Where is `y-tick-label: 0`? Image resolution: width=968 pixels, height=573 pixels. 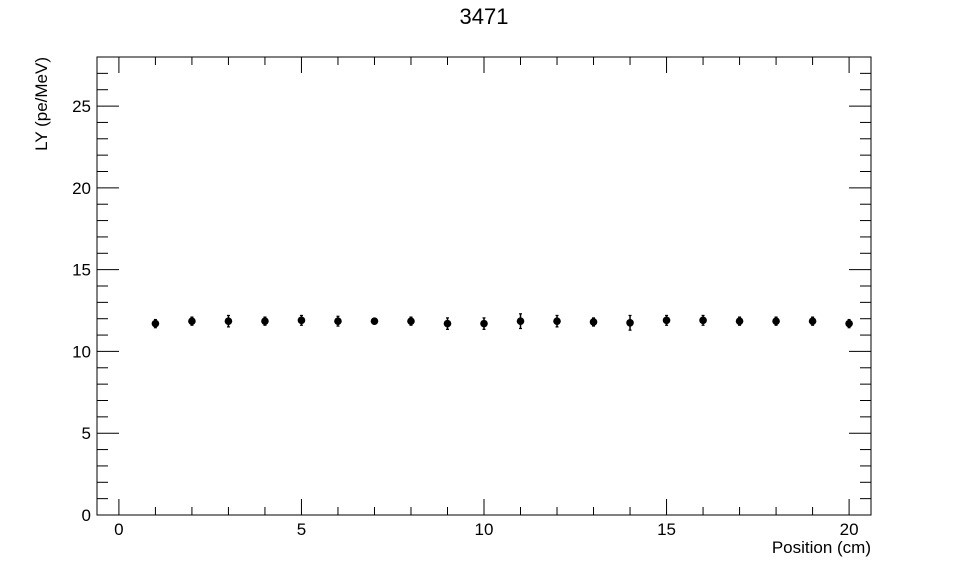 y-tick-label: 0 is located at coordinates (86, 515).